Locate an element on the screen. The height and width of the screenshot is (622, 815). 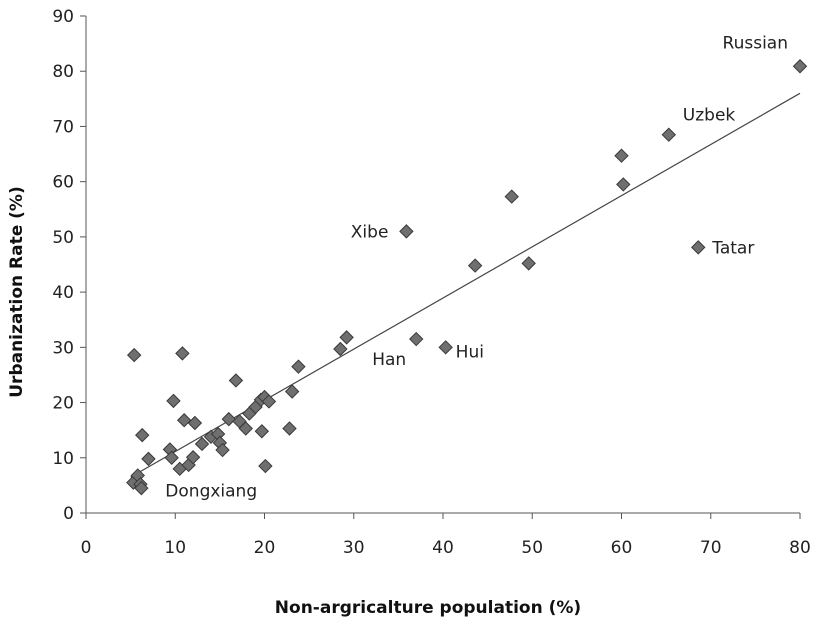
annotation-label: Tatar is located at coordinates (732, 248).